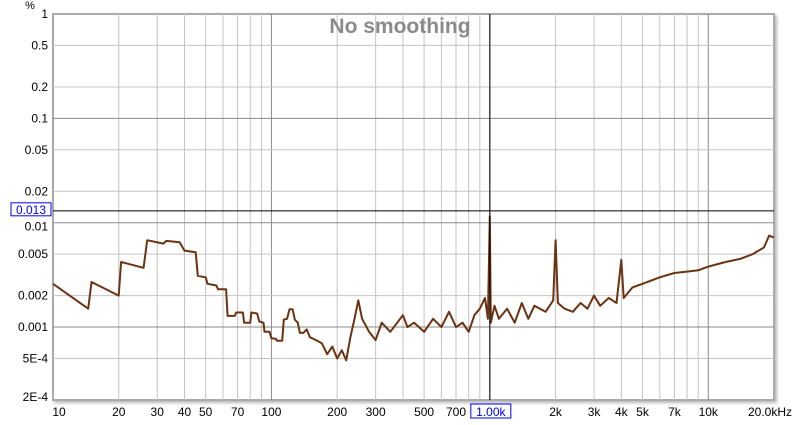  Describe the element at coordinates (158, 412) in the screenshot. I see `x-tick-label: 30` at that location.